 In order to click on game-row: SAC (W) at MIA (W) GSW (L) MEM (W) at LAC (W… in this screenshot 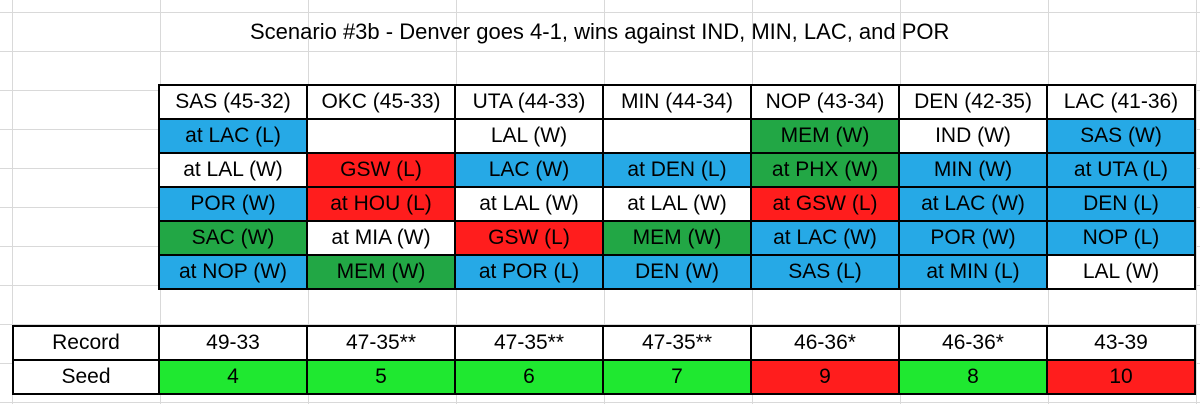, I will do `click(677, 238)`.